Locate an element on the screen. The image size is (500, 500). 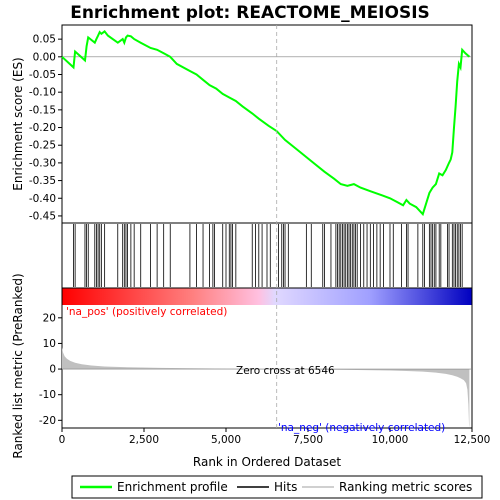
legend-label-enrichment: Enrichment profile is located at coordinates (172, 487).